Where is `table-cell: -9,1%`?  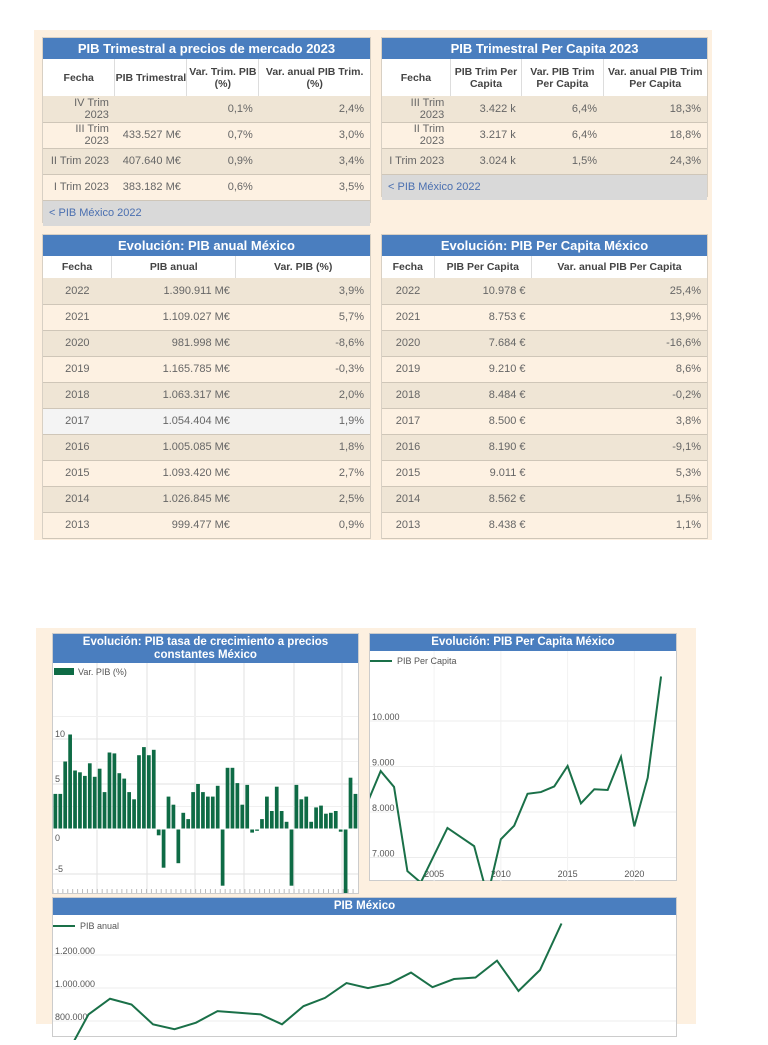 table-cell: -9,1% is located at coordinates (619, 447).